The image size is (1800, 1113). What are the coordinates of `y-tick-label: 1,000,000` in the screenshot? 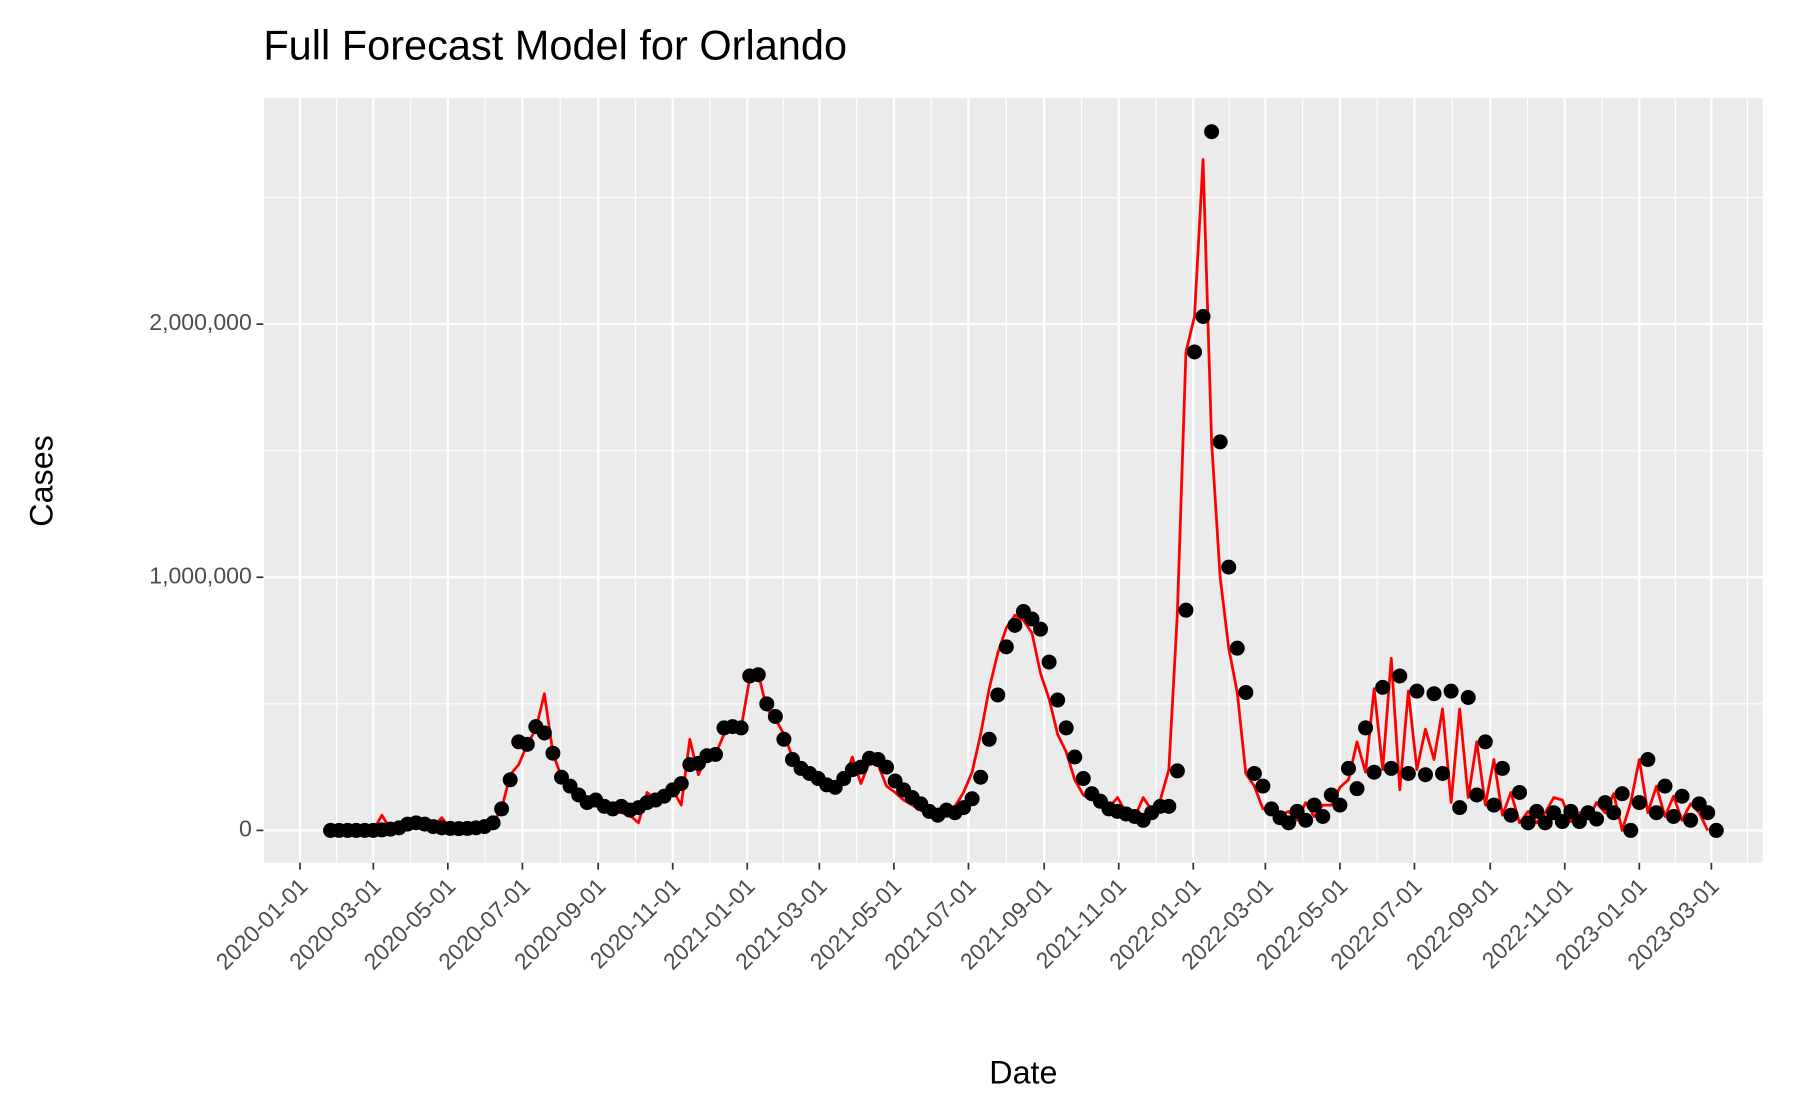 It's located at (200, 575).